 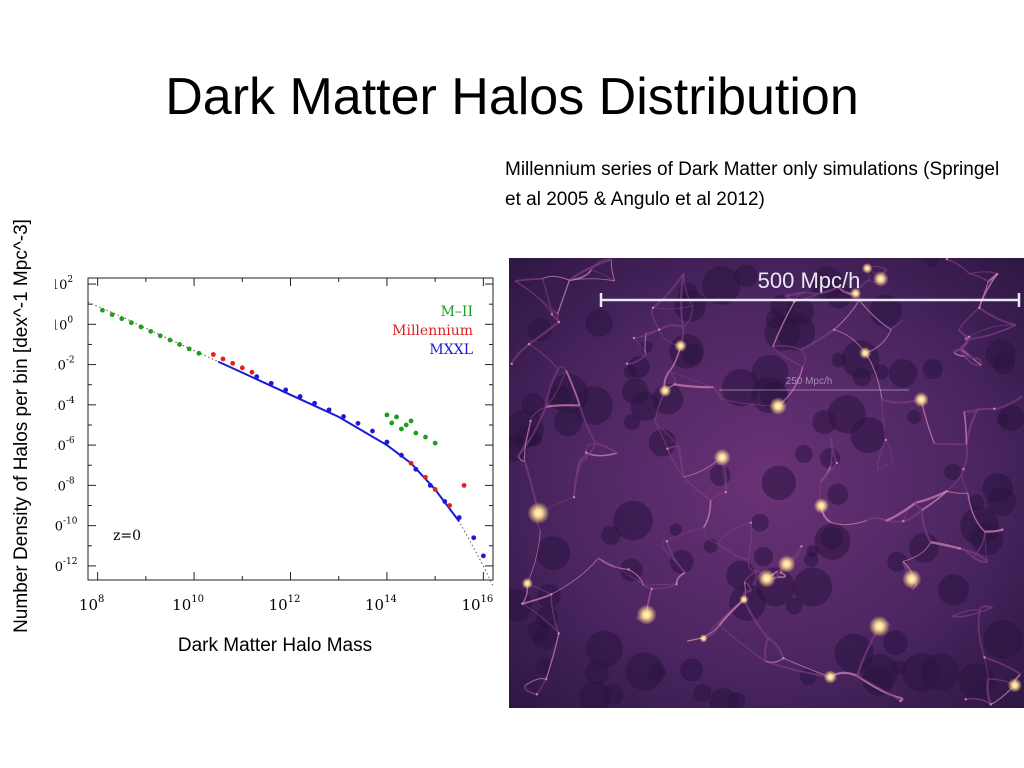 I want to click on y-tick-label: 10-12, so click(x=66, y=566).